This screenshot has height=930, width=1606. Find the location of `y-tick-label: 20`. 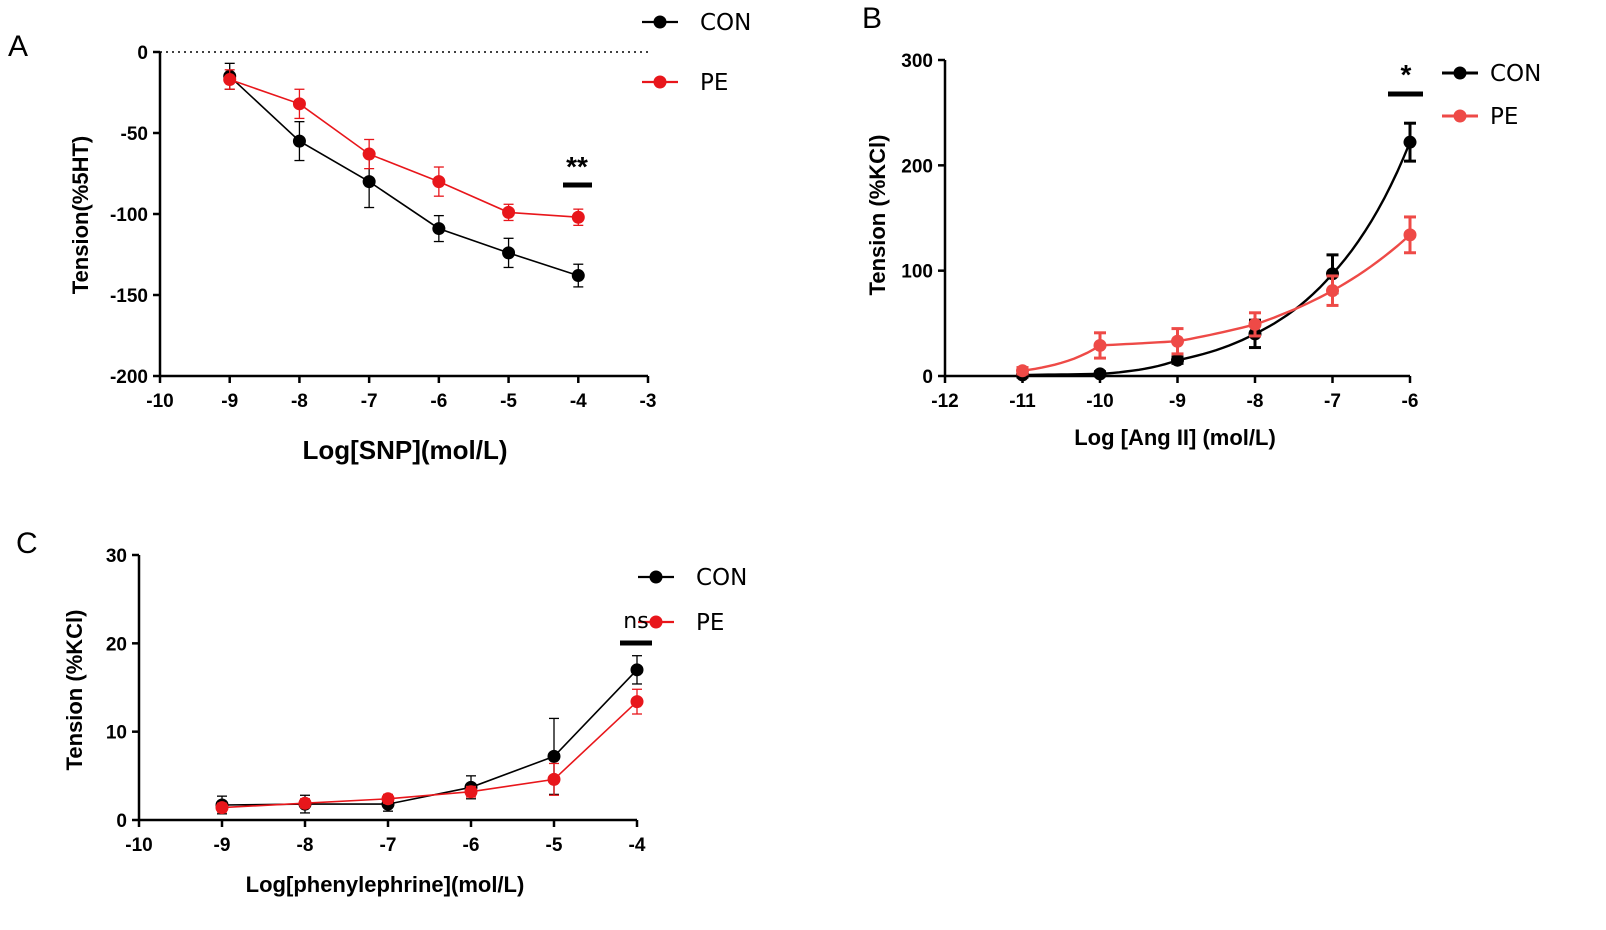

y-tick-label: 20 is located at coordinates (116, 644).